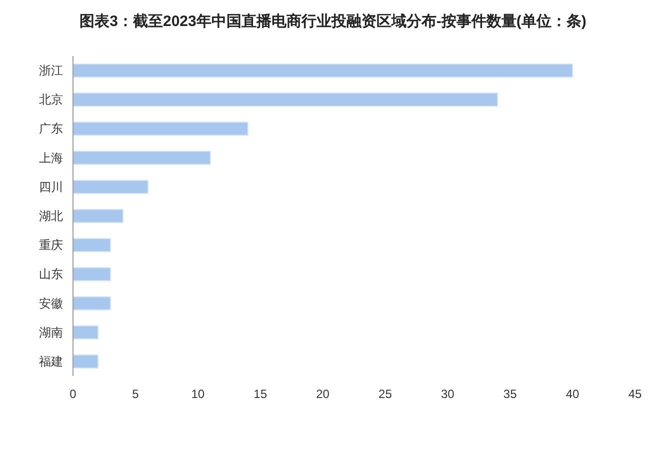 Image resolution: width=666 pixels, height=458 pixels. What do you see at coordinates (136, 394) in the screenshot?
I see `x-tick-label: 5` at bounding box center [136, 394].